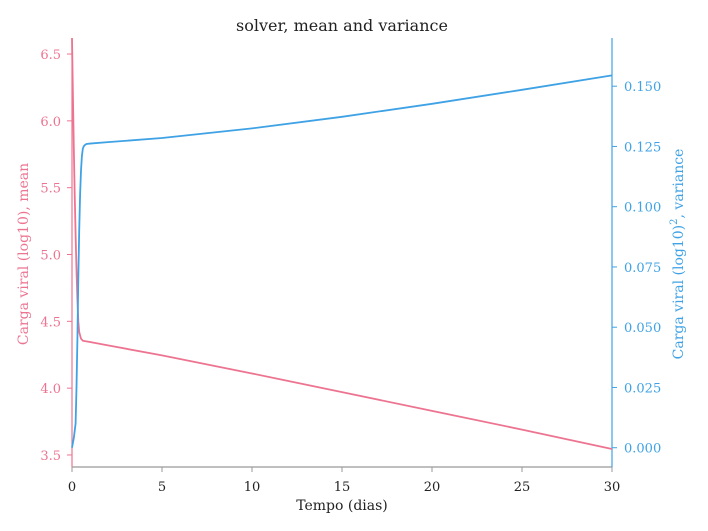 Image resolution: width=708 pixels, height=531 pixels. What do you see at coordinates (642, 449) in the screenshot?
I see `y-right-tick-label: 0.000` at bounding box center [642, 449].